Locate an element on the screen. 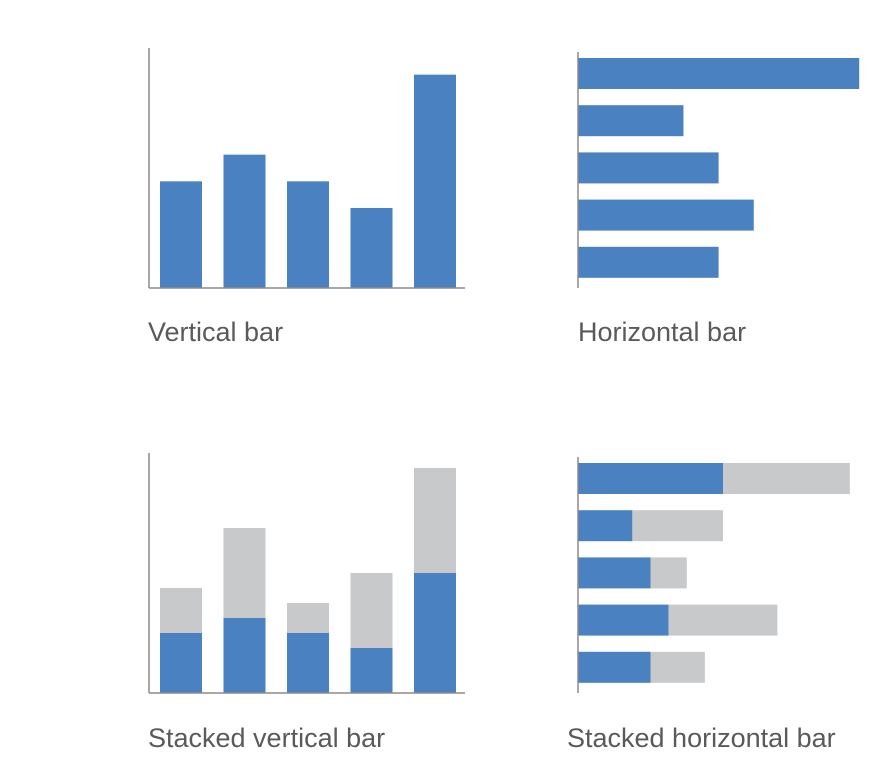 The height and width of the screenshot is (781, 869). stacked-horizontal-bar-chart is located at coordinates (713, 575).